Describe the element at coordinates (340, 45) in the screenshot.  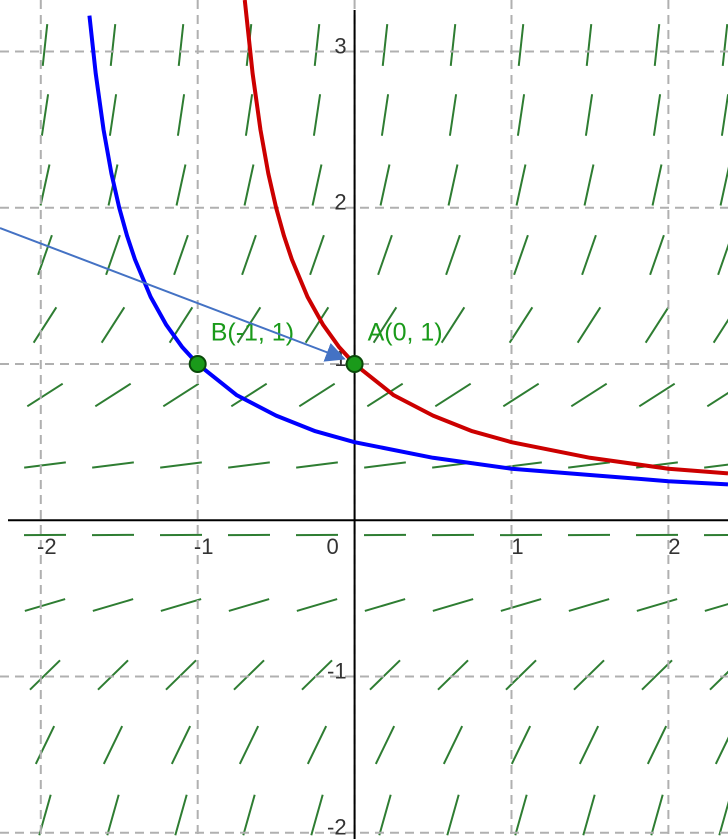
I see `y-tick-label: 3` at that location.